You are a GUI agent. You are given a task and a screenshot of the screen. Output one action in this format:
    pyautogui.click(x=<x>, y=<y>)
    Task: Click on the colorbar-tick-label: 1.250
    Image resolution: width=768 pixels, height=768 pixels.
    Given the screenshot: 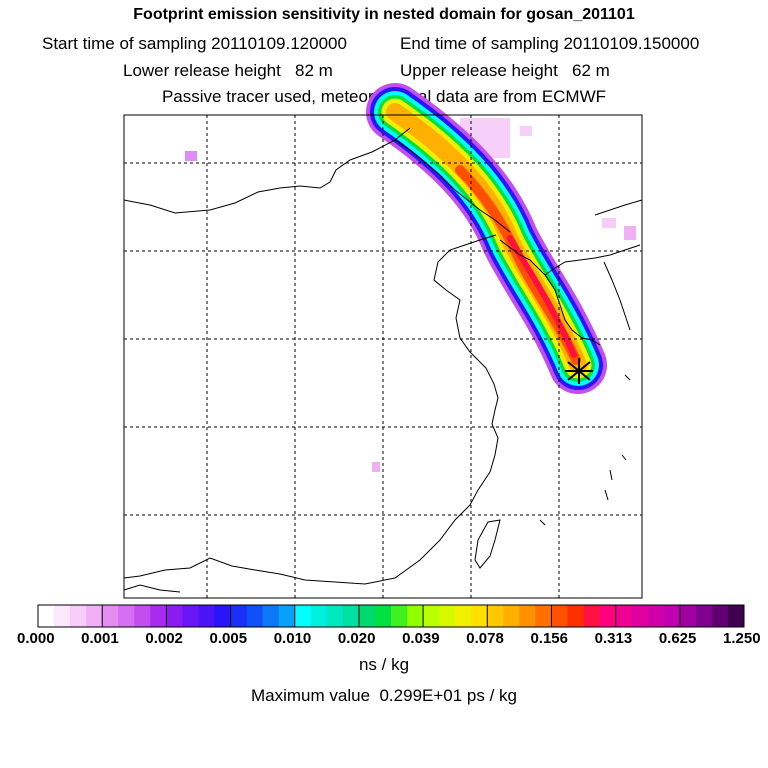 What is the action you would take?
    pyautogui.click(x=742, y=638)
    